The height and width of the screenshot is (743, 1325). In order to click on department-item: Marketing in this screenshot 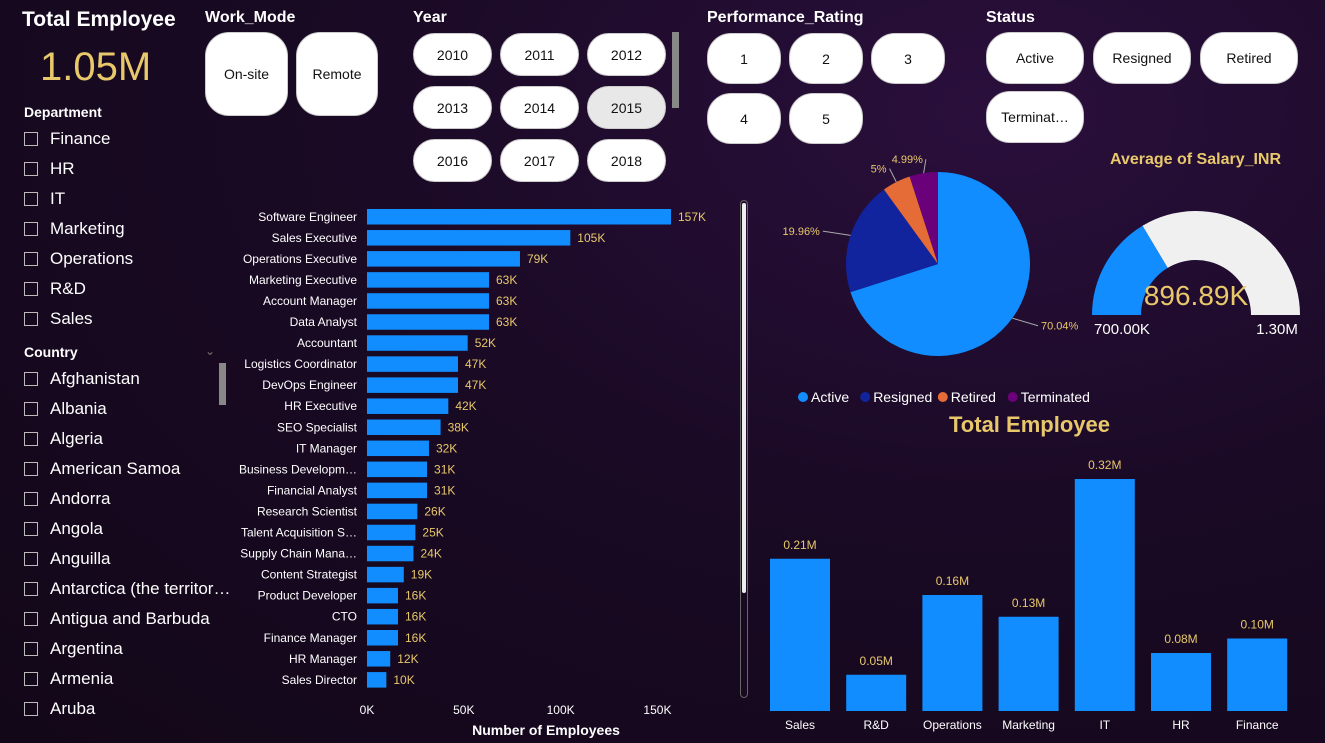, I will do `click(74, 229)`.